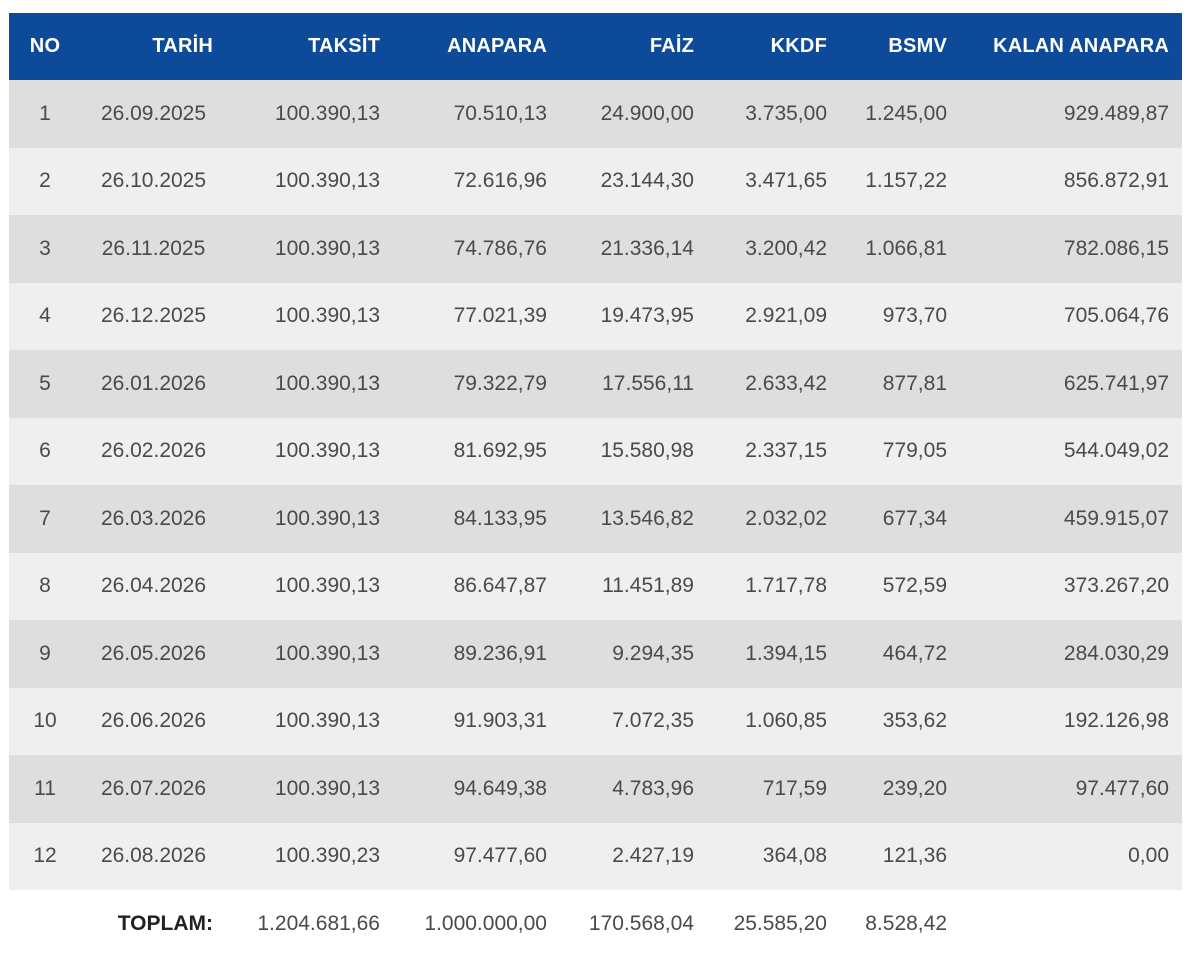 This screenshot has width=1200, height=969. Describe the element at coordinates (773, 316) in the screenshot. I see `cell-kkdf: 2.921,09` at that location.